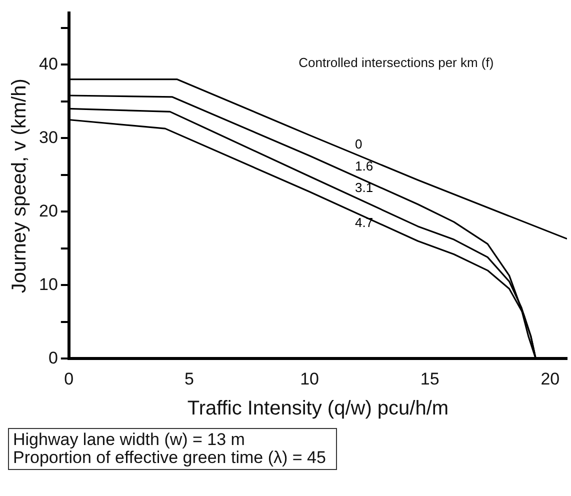  I want to click on series-label: 0, so click(358, 144).